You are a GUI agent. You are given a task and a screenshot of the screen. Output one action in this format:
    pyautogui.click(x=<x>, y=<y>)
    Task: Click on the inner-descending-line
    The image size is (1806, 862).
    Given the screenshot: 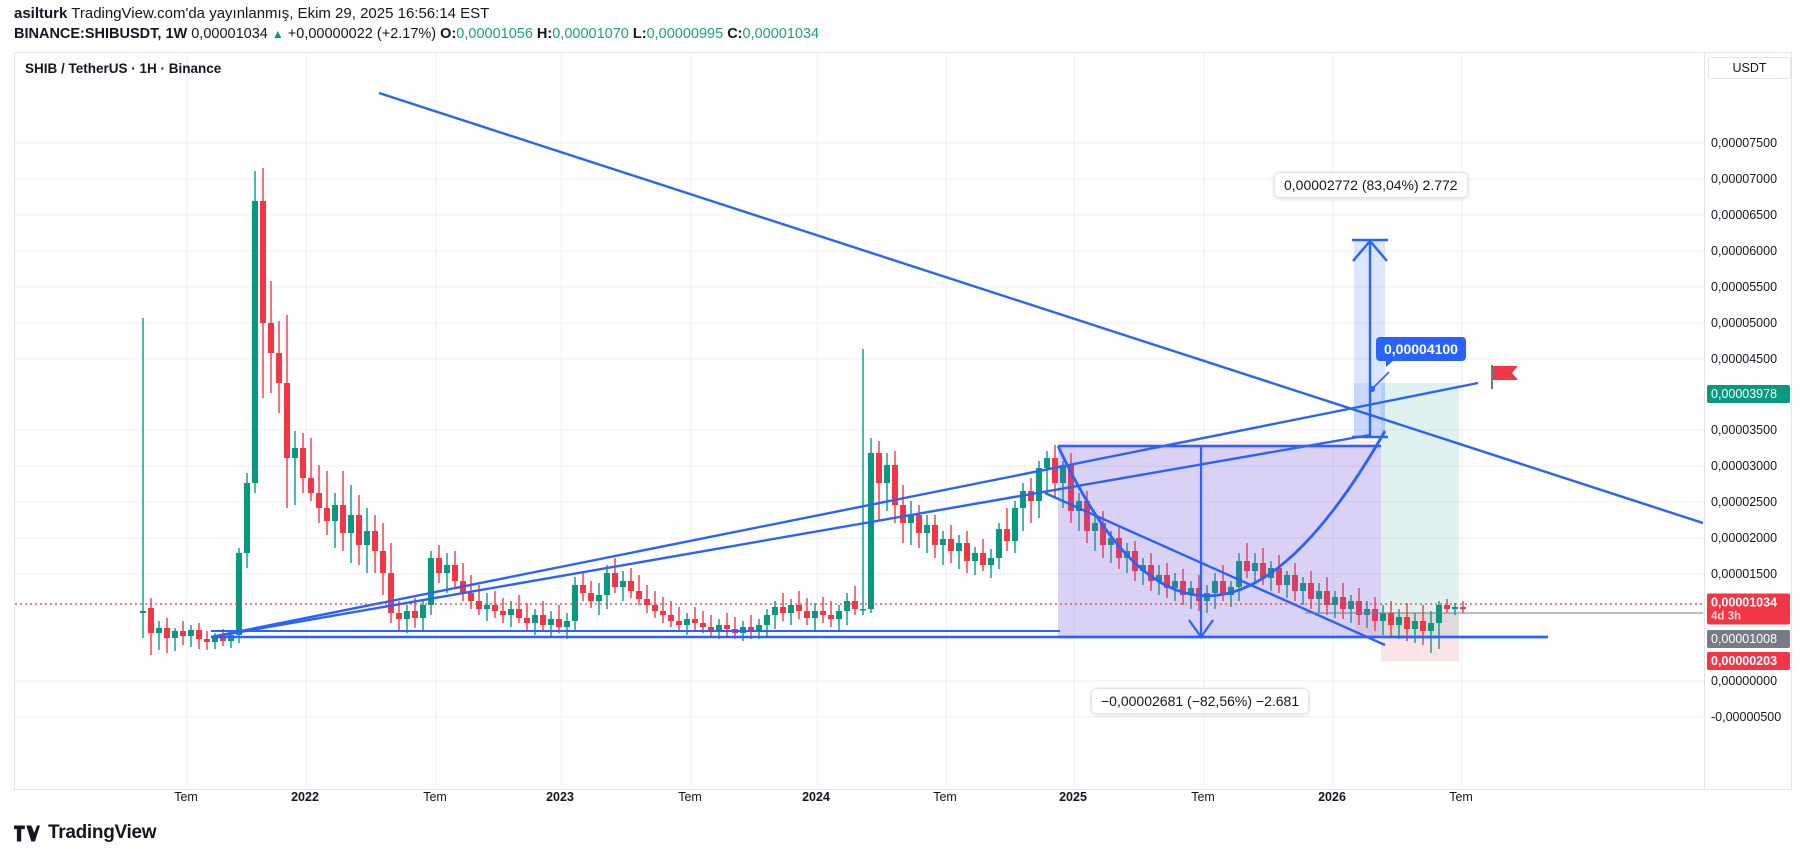 What is the action you would take?
    pyautogui.click(x=1215, y=569)
    